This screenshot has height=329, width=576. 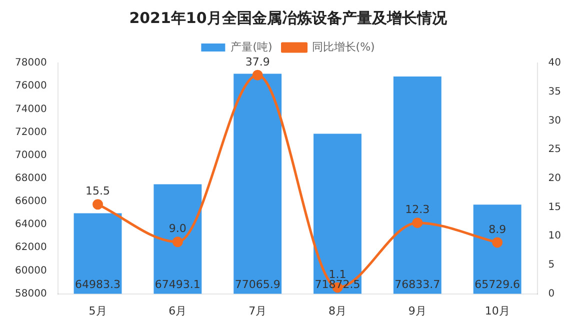 I want to click on data-label: 37.9, so click(x=257, y=61).